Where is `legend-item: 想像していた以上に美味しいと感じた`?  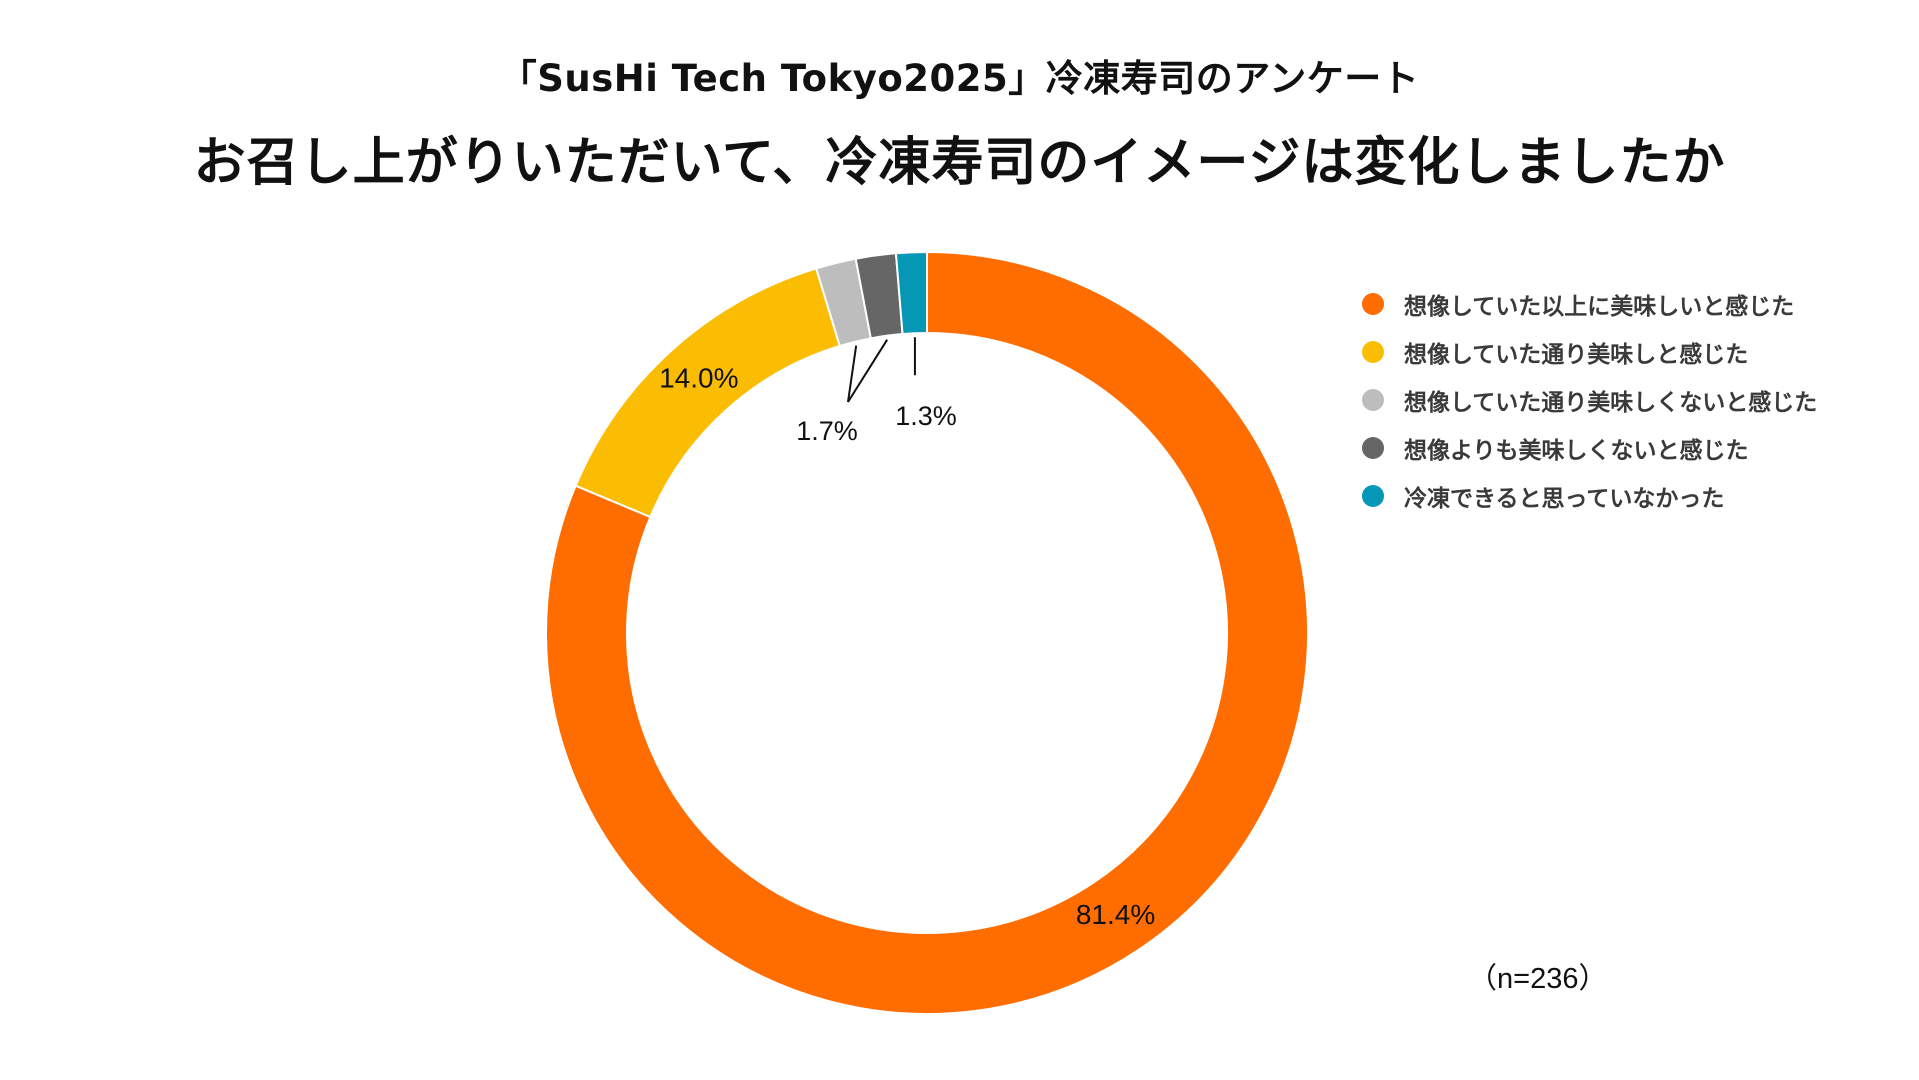 legend-item: 想像していた以上に美味しいと感じた is located at coordinates (1632, 304).